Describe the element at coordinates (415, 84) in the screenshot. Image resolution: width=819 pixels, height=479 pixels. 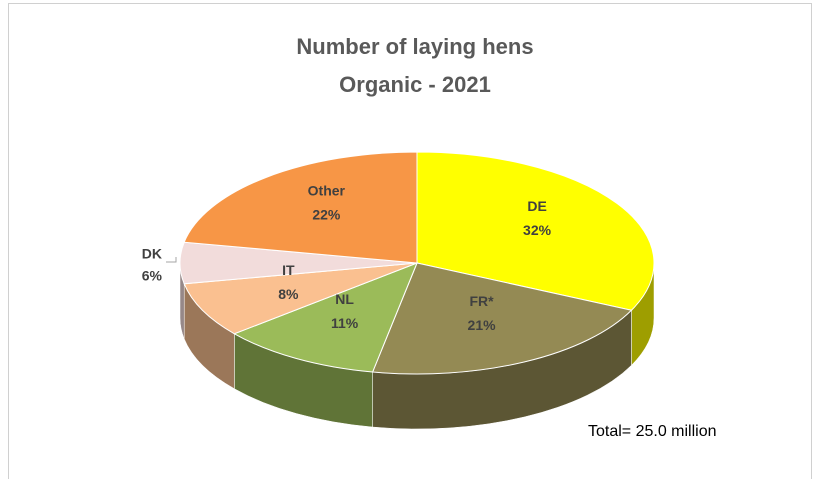
I see `chart-title: Organic - 2021` at that location.